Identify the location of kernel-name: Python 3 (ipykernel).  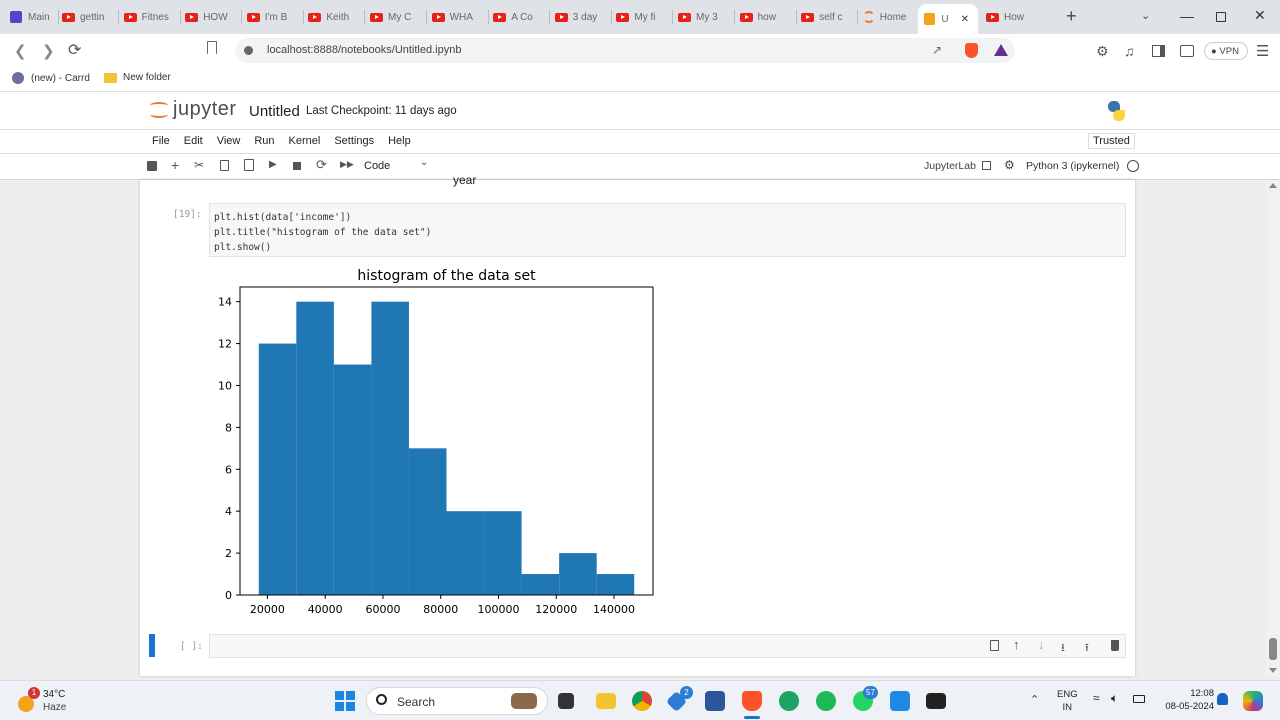
(1073, 166).